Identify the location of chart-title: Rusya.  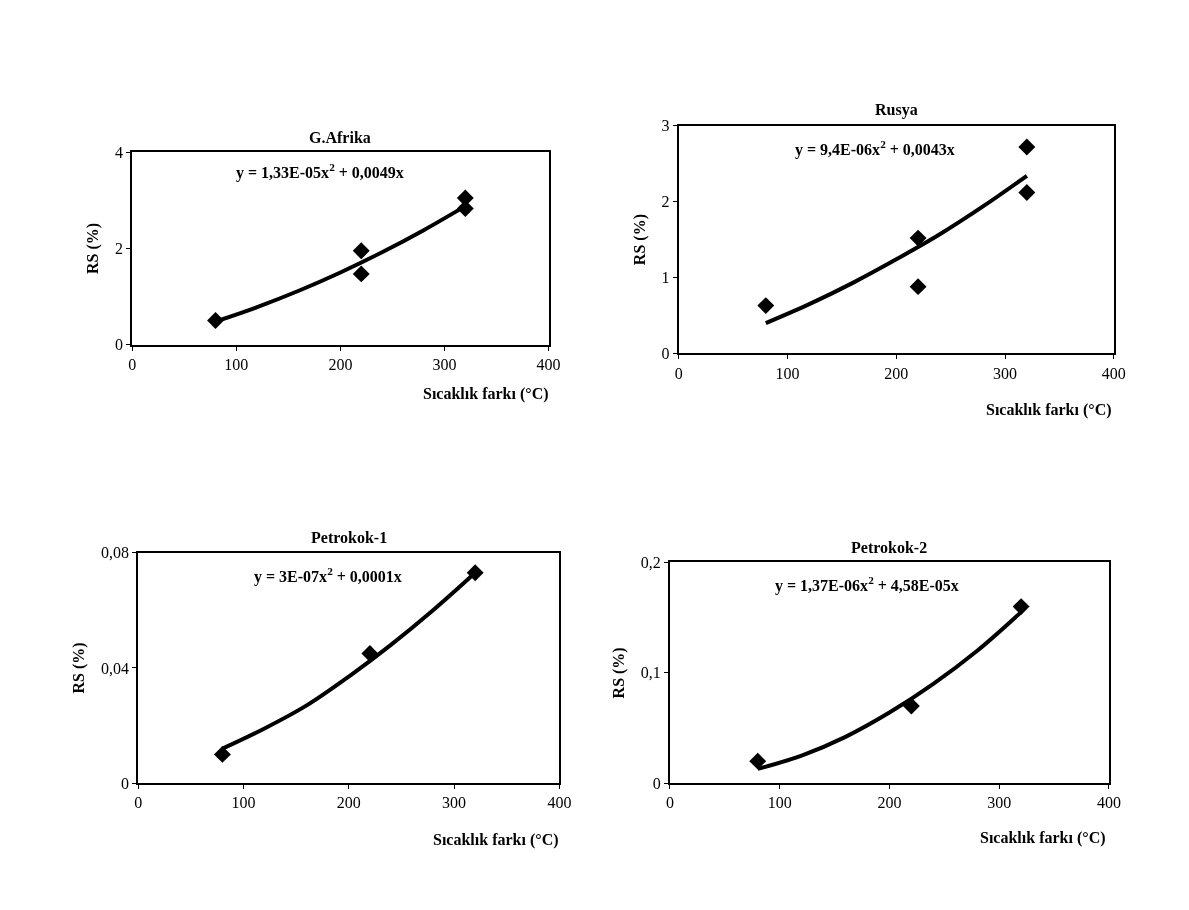
(896, 110).